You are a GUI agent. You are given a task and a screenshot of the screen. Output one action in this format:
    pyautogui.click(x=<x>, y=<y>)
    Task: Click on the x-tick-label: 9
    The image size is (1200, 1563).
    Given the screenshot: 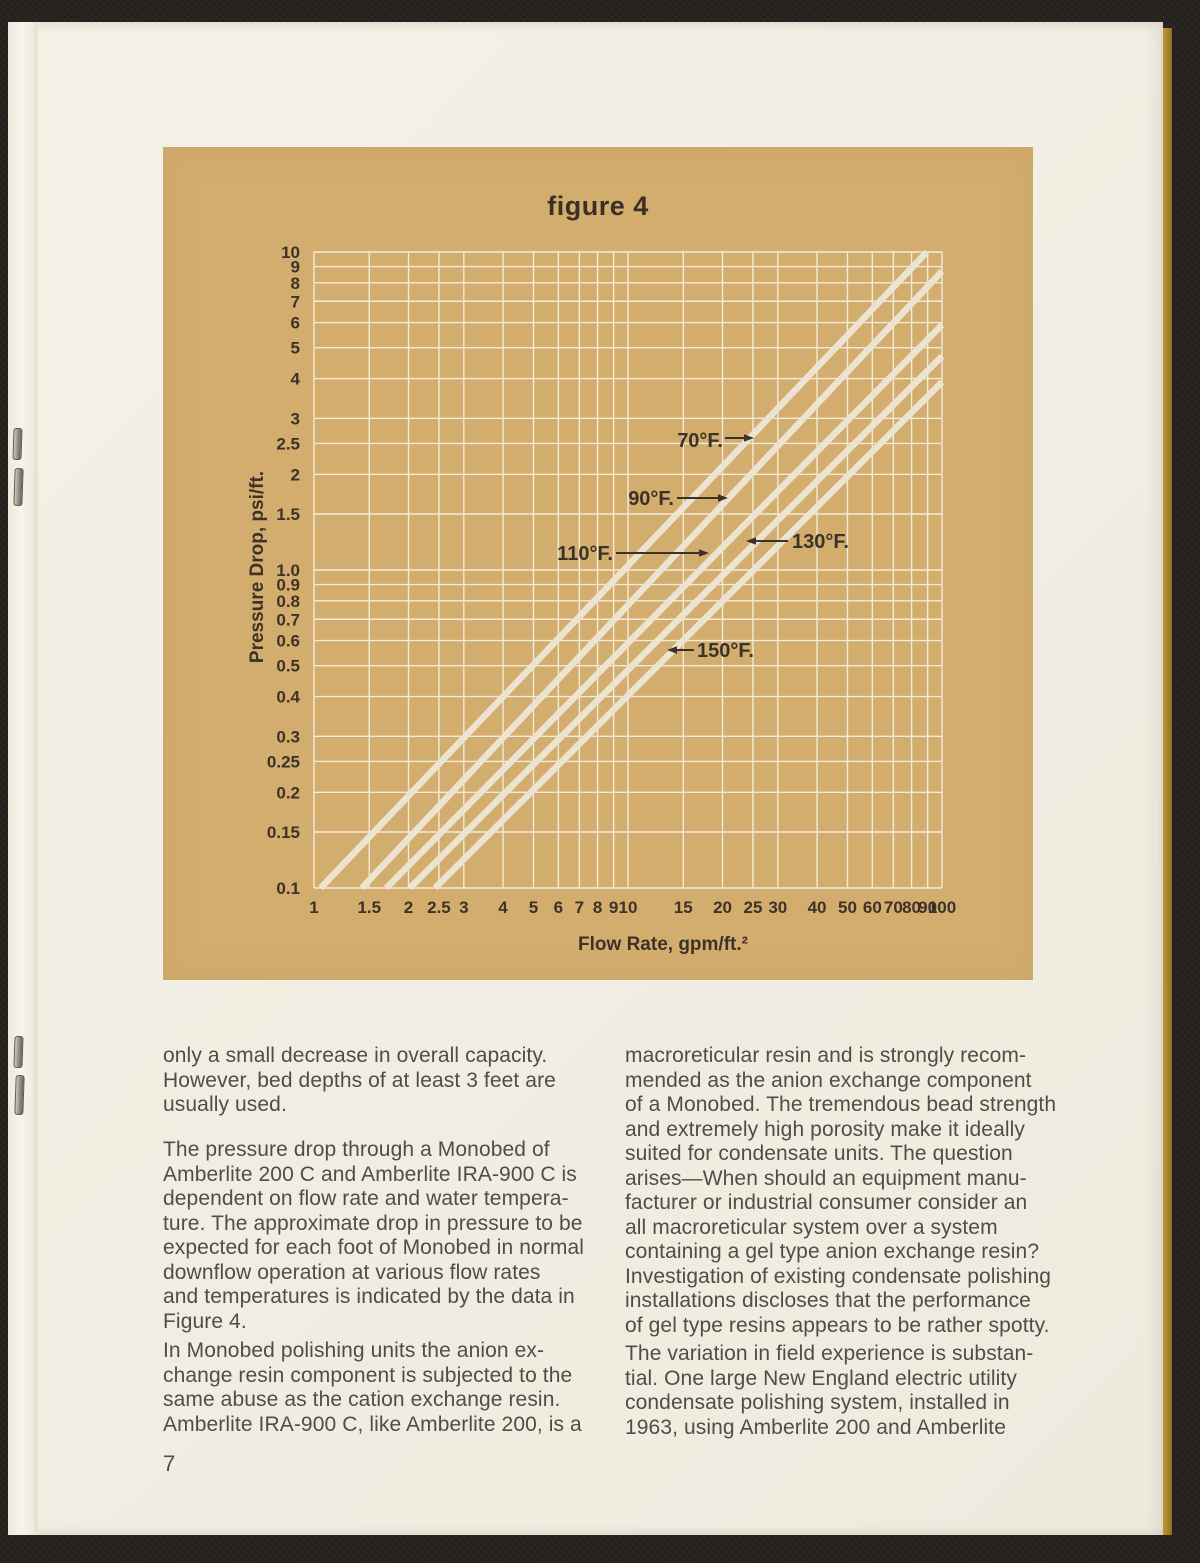 What is the action you would take?
    pyautogui.click(x=613, y=907)
    